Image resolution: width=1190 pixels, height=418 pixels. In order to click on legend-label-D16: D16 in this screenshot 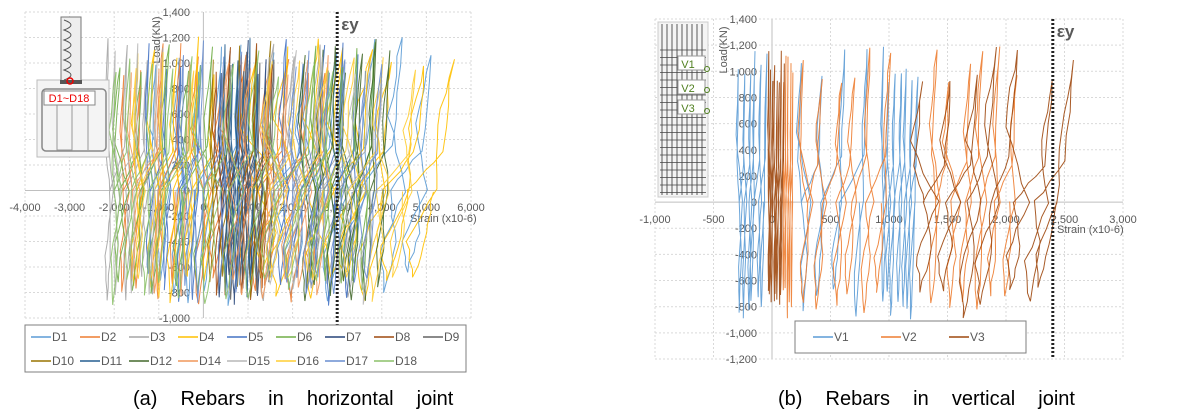, I will do `click(308, 361)`.